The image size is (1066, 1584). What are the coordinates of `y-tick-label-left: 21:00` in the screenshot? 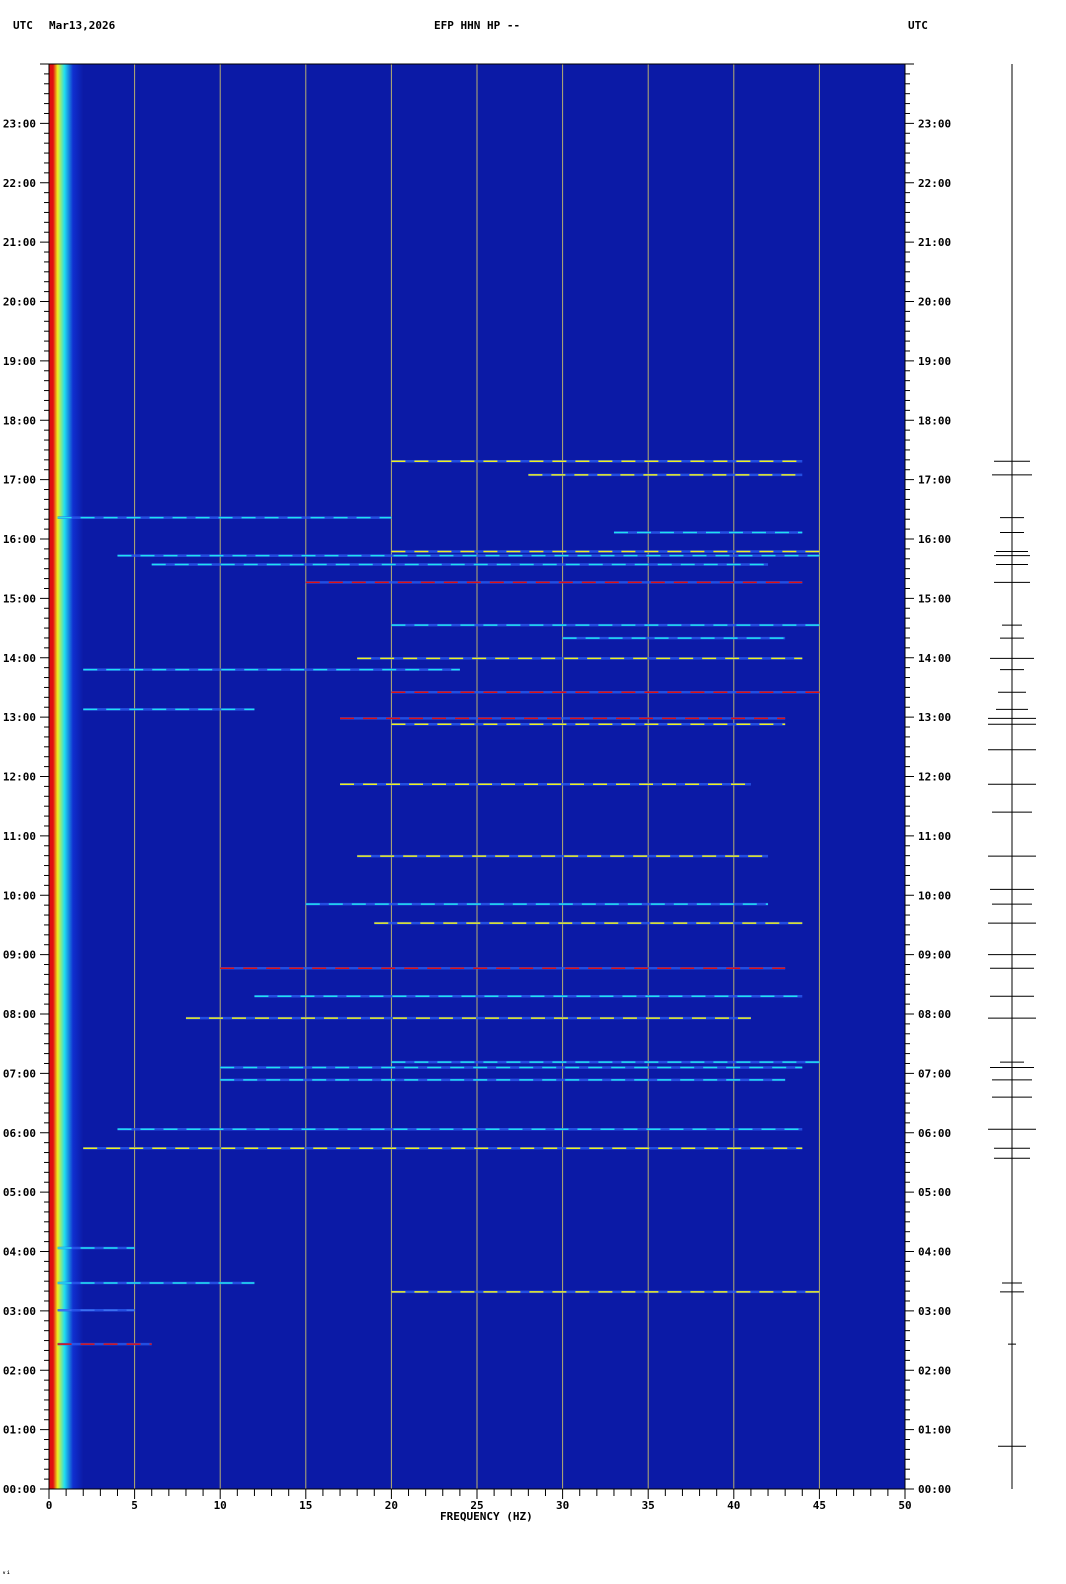 It's located at (19, 242).